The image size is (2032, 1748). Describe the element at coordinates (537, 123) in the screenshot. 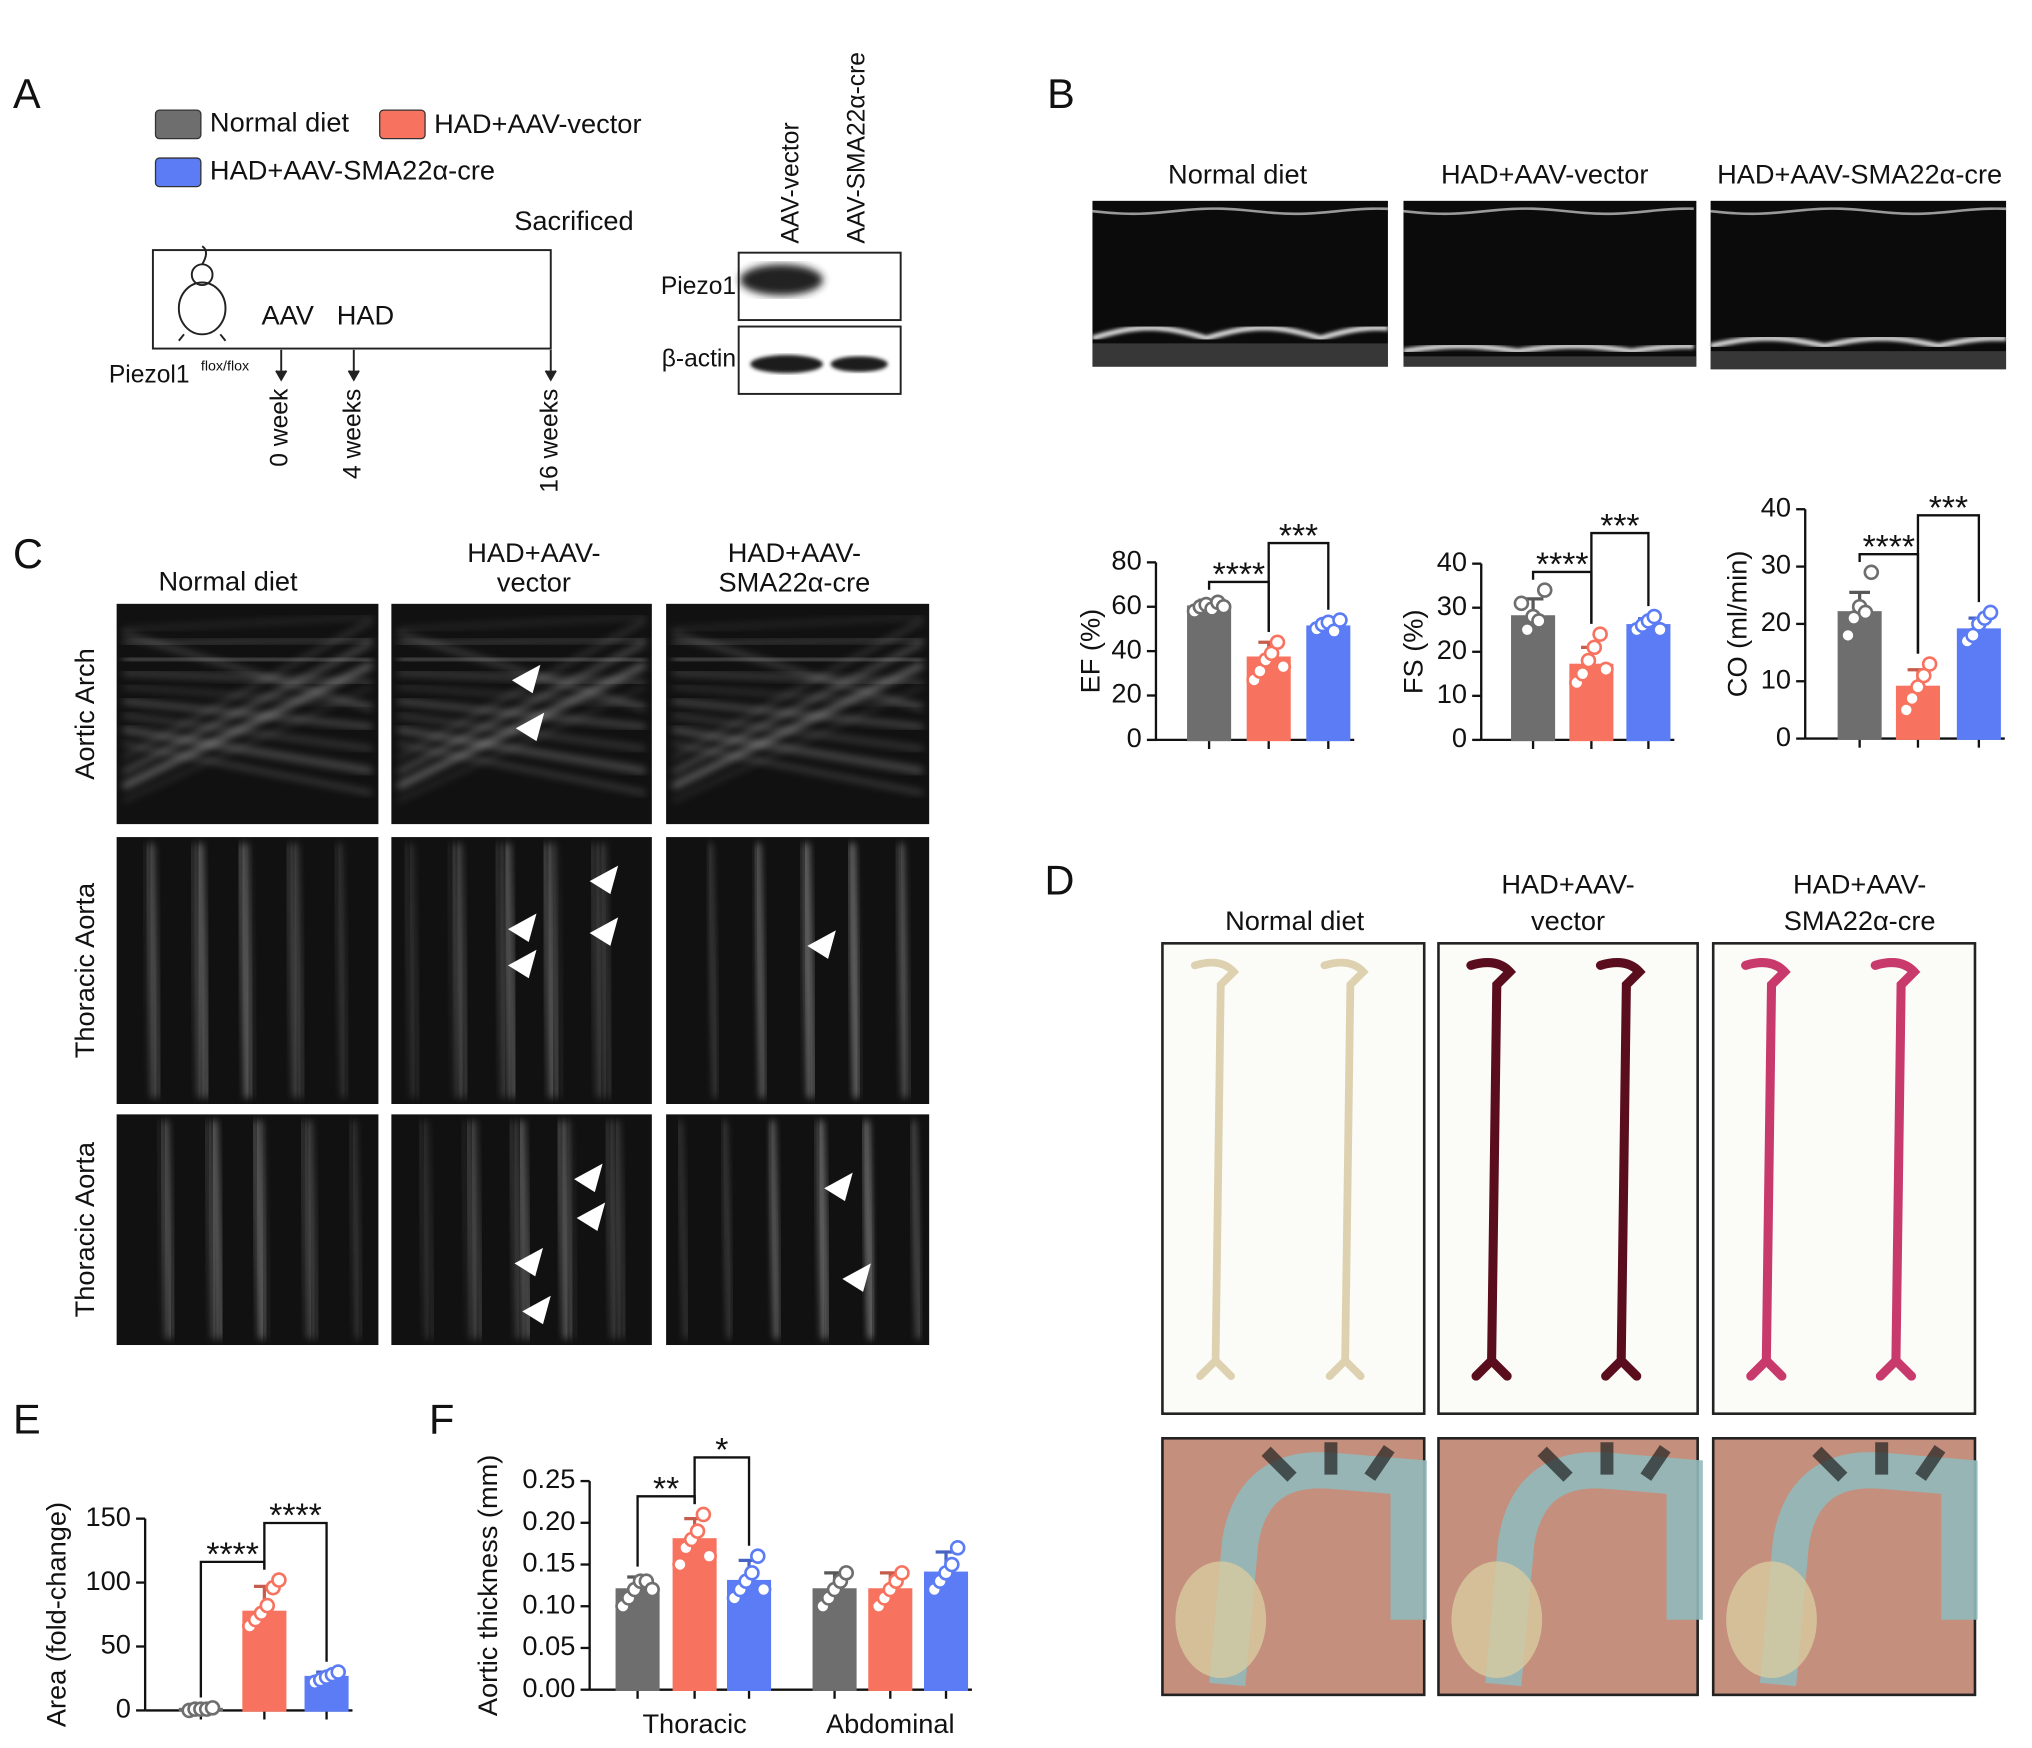

I see `legend-label: HAD+AAV-vector` at that location.